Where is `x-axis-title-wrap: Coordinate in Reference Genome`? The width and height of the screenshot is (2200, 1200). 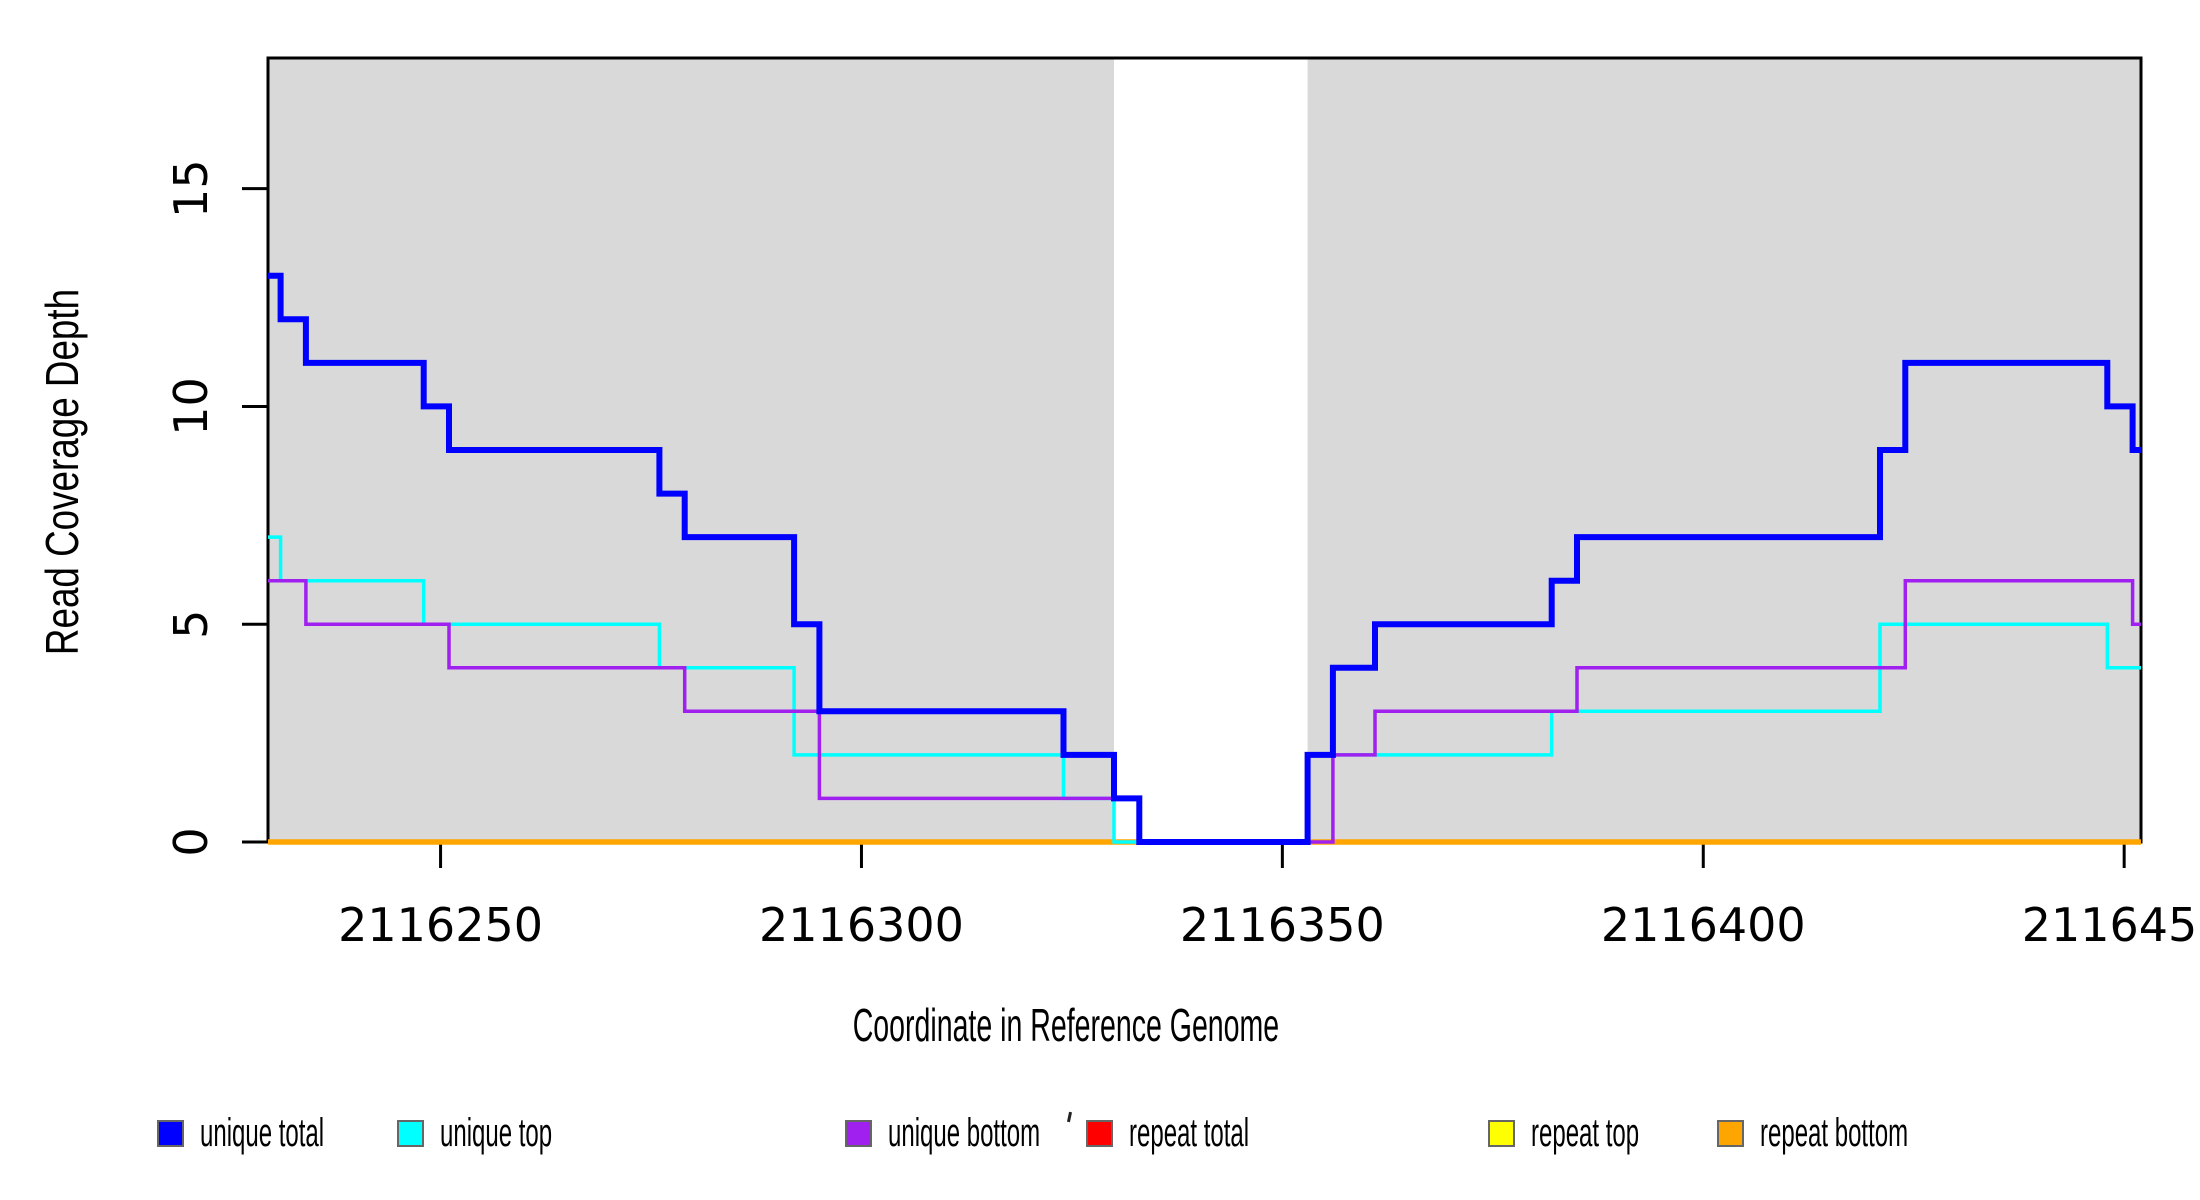 x-axis-title-wrap: Coordinate in Reference Genome is located at coordinates (1066, 1025).